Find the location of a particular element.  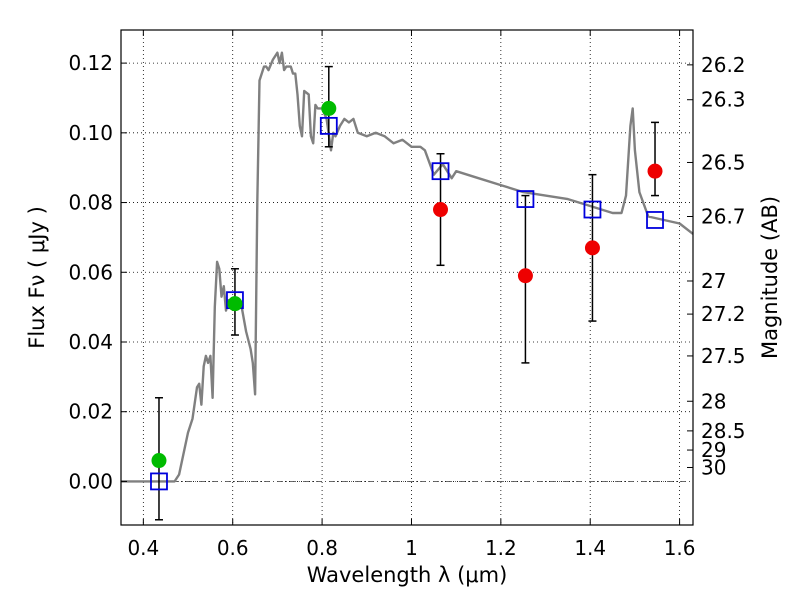

x-tick-label: 0.8 is located at coordinates (322, 548).